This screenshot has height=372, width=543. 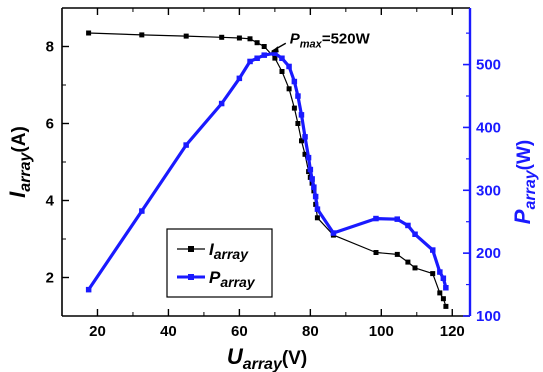 What do you see at coordinates (488, 65) in the screenshot?
I see `y-right-tick-label: 500` at bounding box center [488, 65].